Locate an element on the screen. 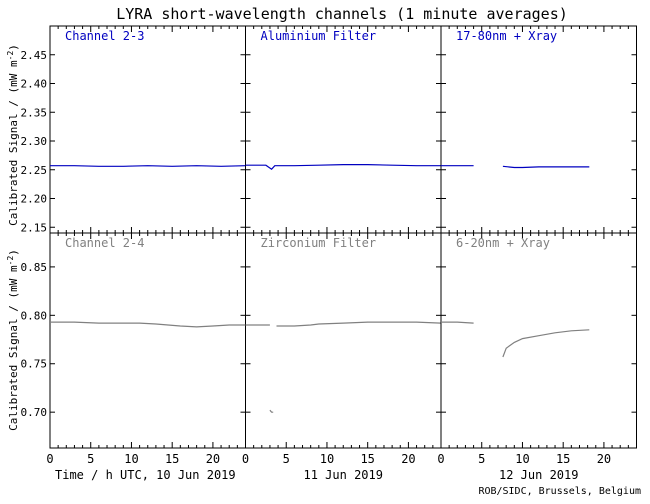 The height and width of the screenshot is (504, 650). panel-label: Channel 2-3 is located at coordinates (104, 36).